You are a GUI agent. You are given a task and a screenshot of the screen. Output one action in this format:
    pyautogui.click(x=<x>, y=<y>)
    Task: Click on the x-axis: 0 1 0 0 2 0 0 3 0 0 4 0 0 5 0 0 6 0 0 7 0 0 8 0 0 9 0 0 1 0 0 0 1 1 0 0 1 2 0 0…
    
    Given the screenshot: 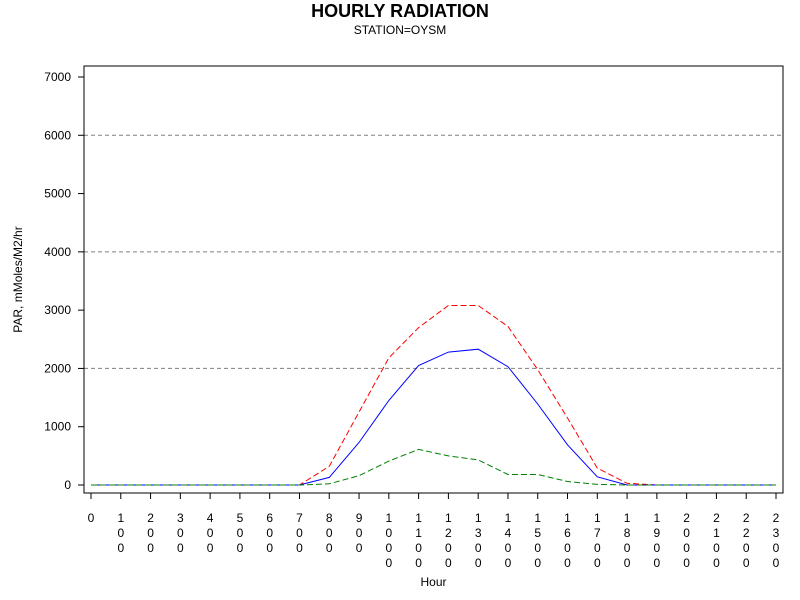 What is the action you would take?
    pyautogui.click(x=434, y=531)
    